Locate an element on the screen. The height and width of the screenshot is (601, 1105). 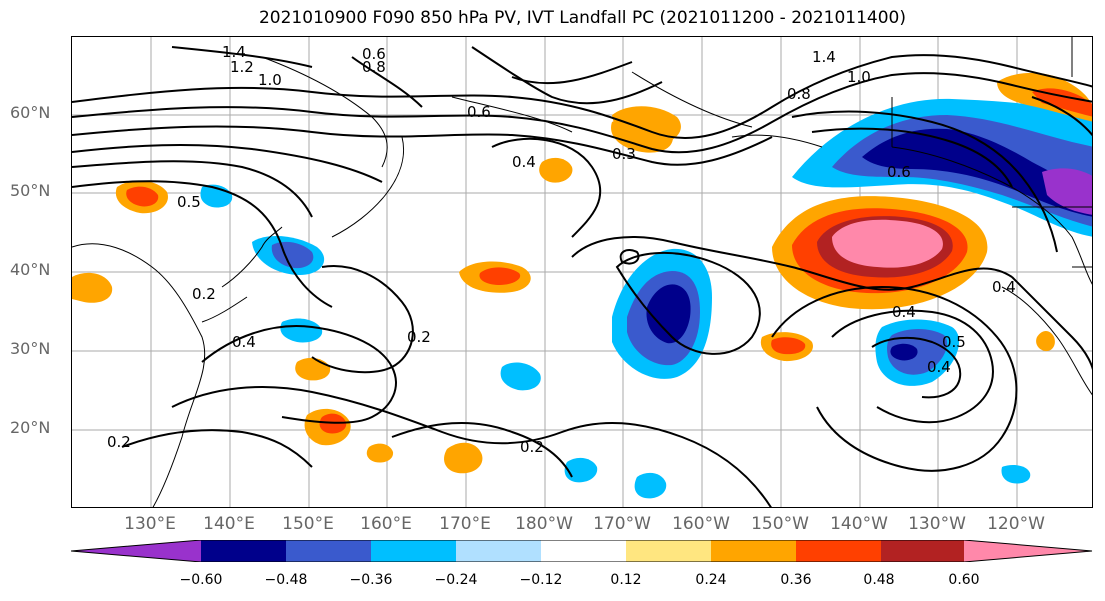
colorbar-tick-label: 0.60 is located at coordinates (964, 580).